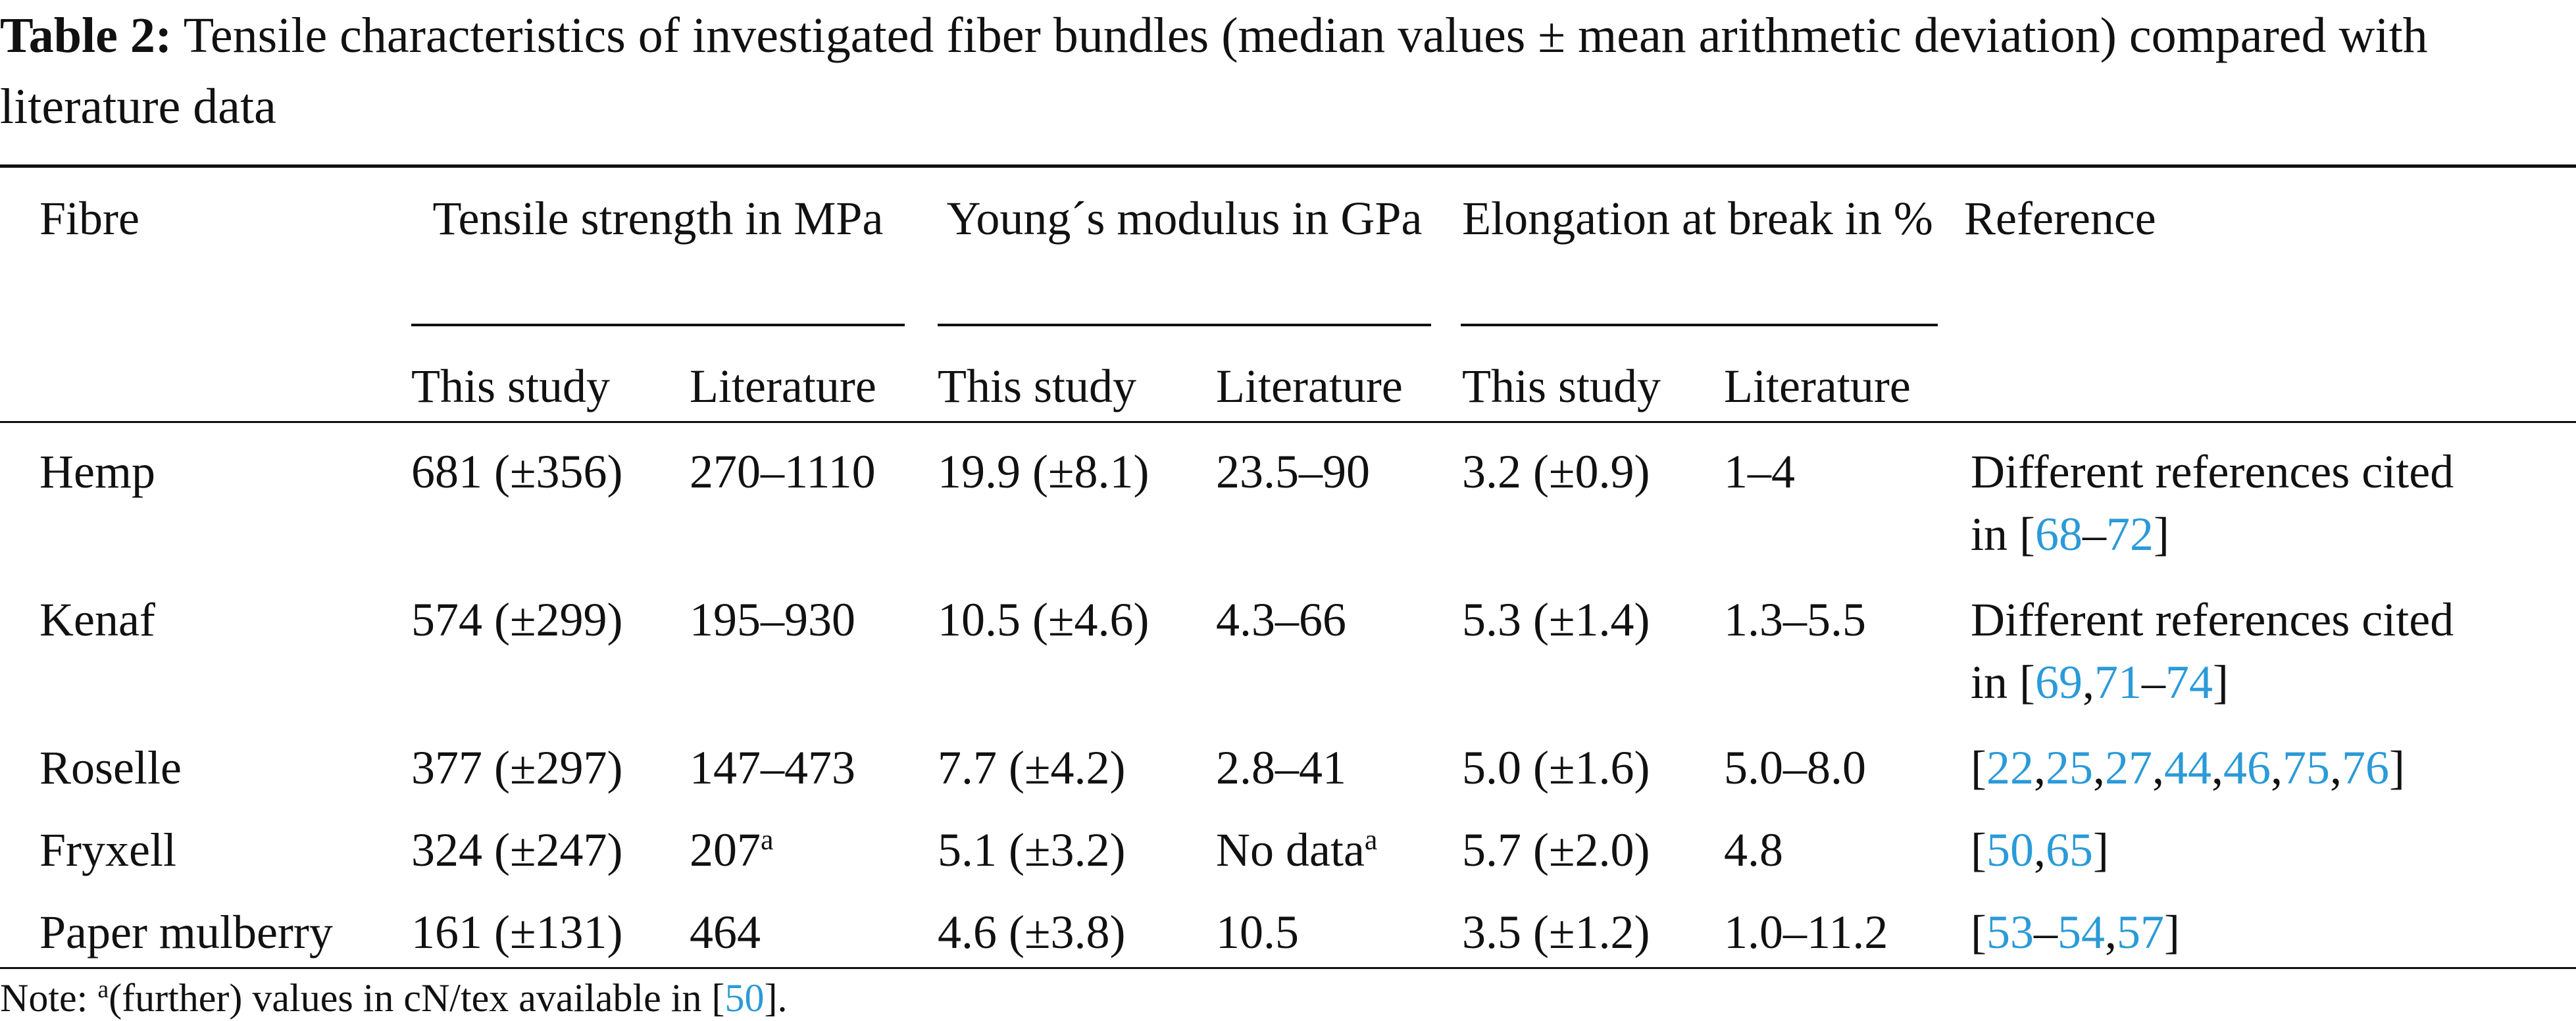  What do you see at coordinates (1806, 933) in the screenshot?
I see `row-paper-mulberry-el-lit: 1.0–11.2` at bounding box center [1806, 933].